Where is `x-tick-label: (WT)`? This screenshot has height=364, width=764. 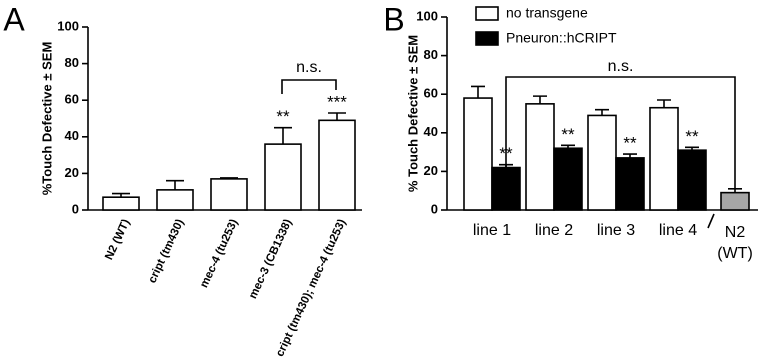 x-tick-label: (WT) is located at coordinates (735, 253).